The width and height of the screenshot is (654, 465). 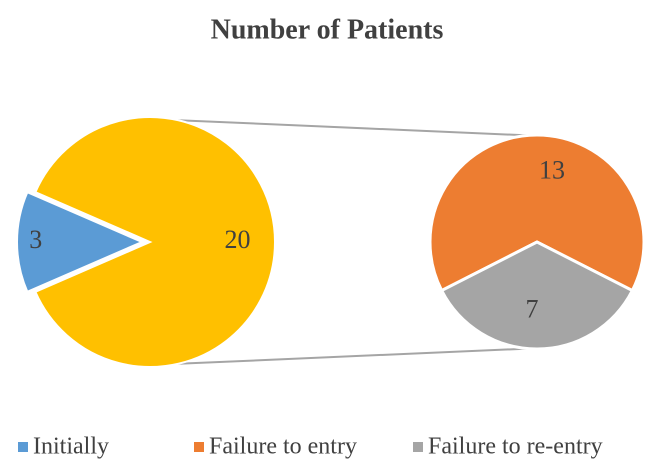 I want to click on legend-label: Failure to re-entry, so click(x=515, y=447).